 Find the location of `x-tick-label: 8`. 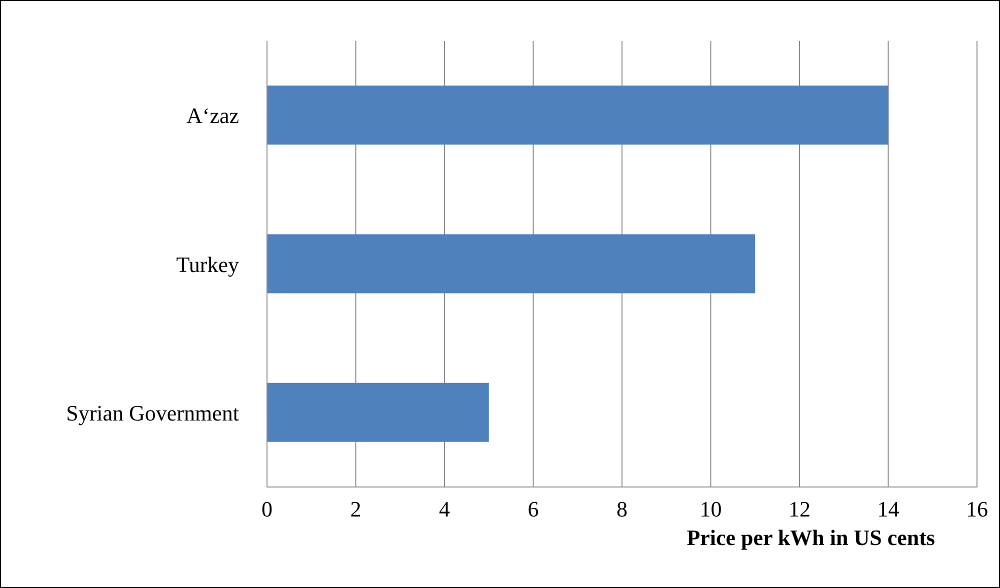

x-tick-label: 8 is located at coordinates (622, 509).